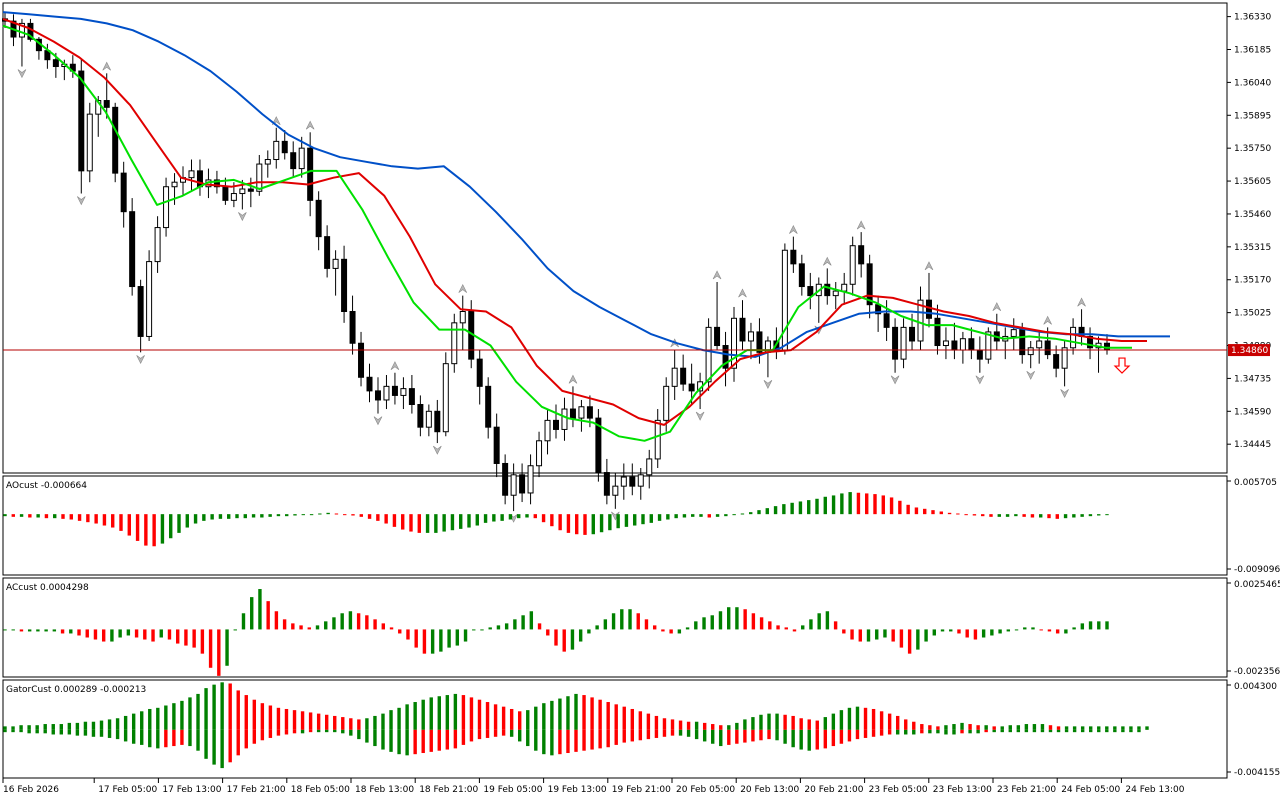 The width and height of the screenshot is (1280, 800). Describe the element at coordinates (1249, 350) in the screenshot. I see `current-price-box` at that location.